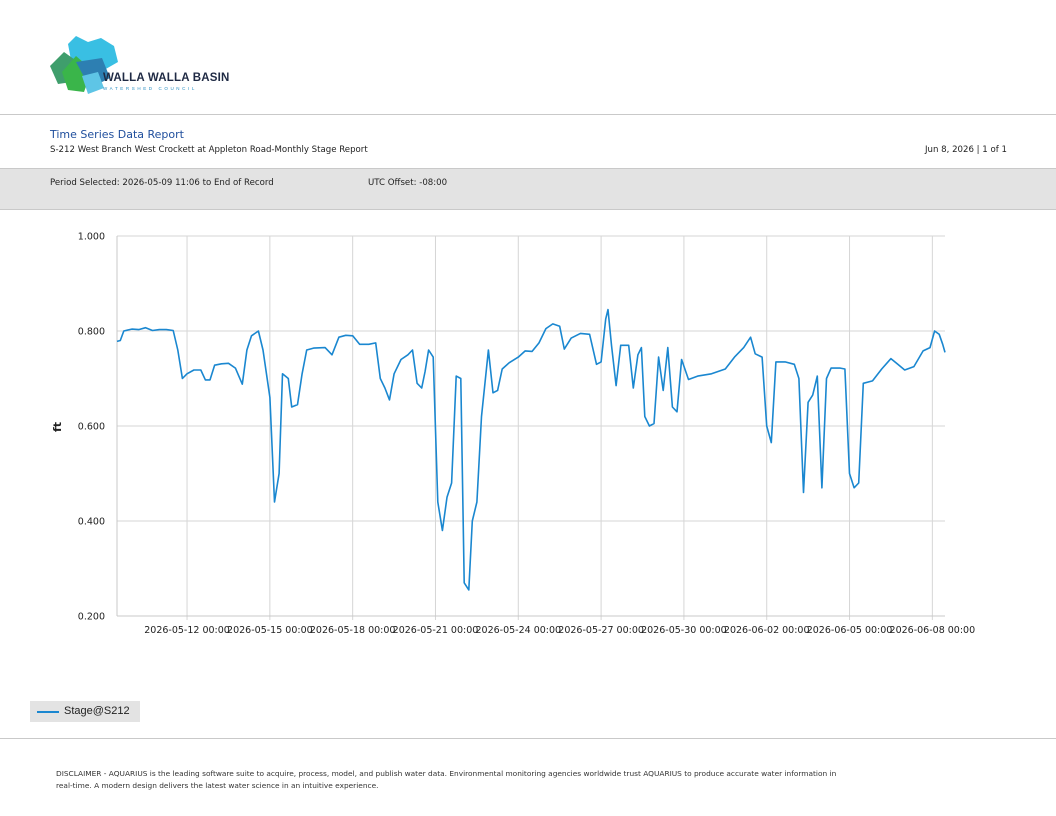  Describe the element at coordinates (187, 630) in the screenshot. I see `x-tick-label: 2026-05-12 00:00` at that location.